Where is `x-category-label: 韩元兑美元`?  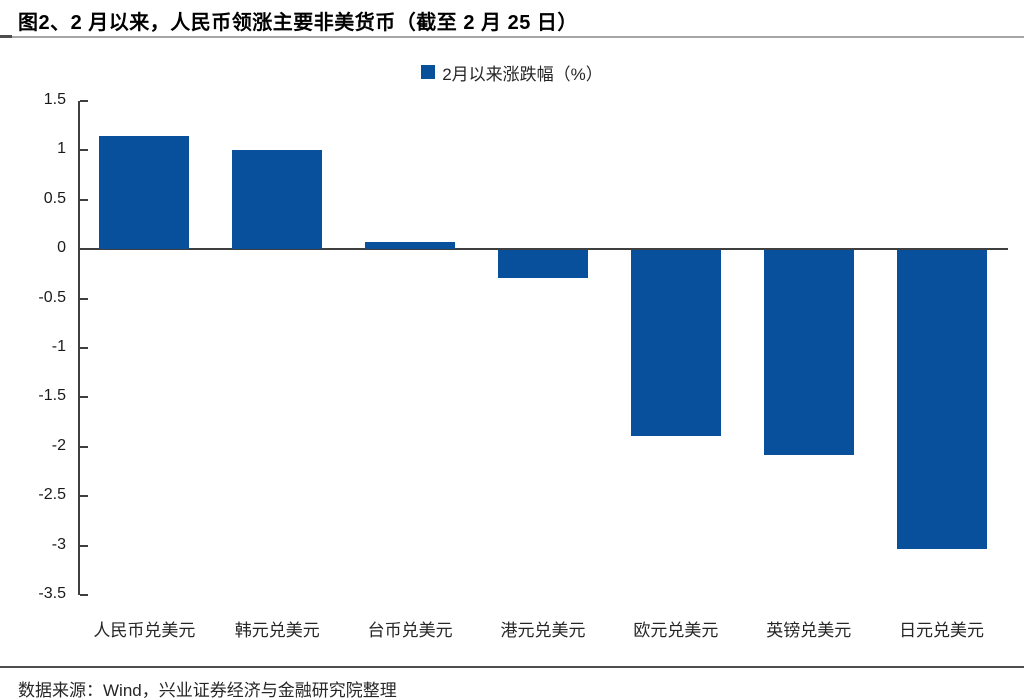
x-category-label: 韩元兑美元 is located at coordinates (277, 630).